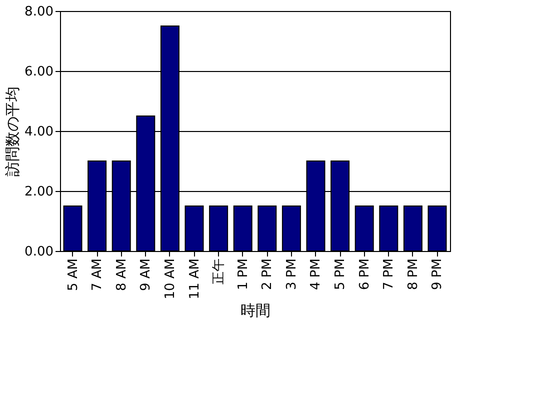 This screenshot has height=398, width=548. Describe the element at coordinates (146, 275) in the screenshot. I see `x-tick-label: 9 AM` at that location.